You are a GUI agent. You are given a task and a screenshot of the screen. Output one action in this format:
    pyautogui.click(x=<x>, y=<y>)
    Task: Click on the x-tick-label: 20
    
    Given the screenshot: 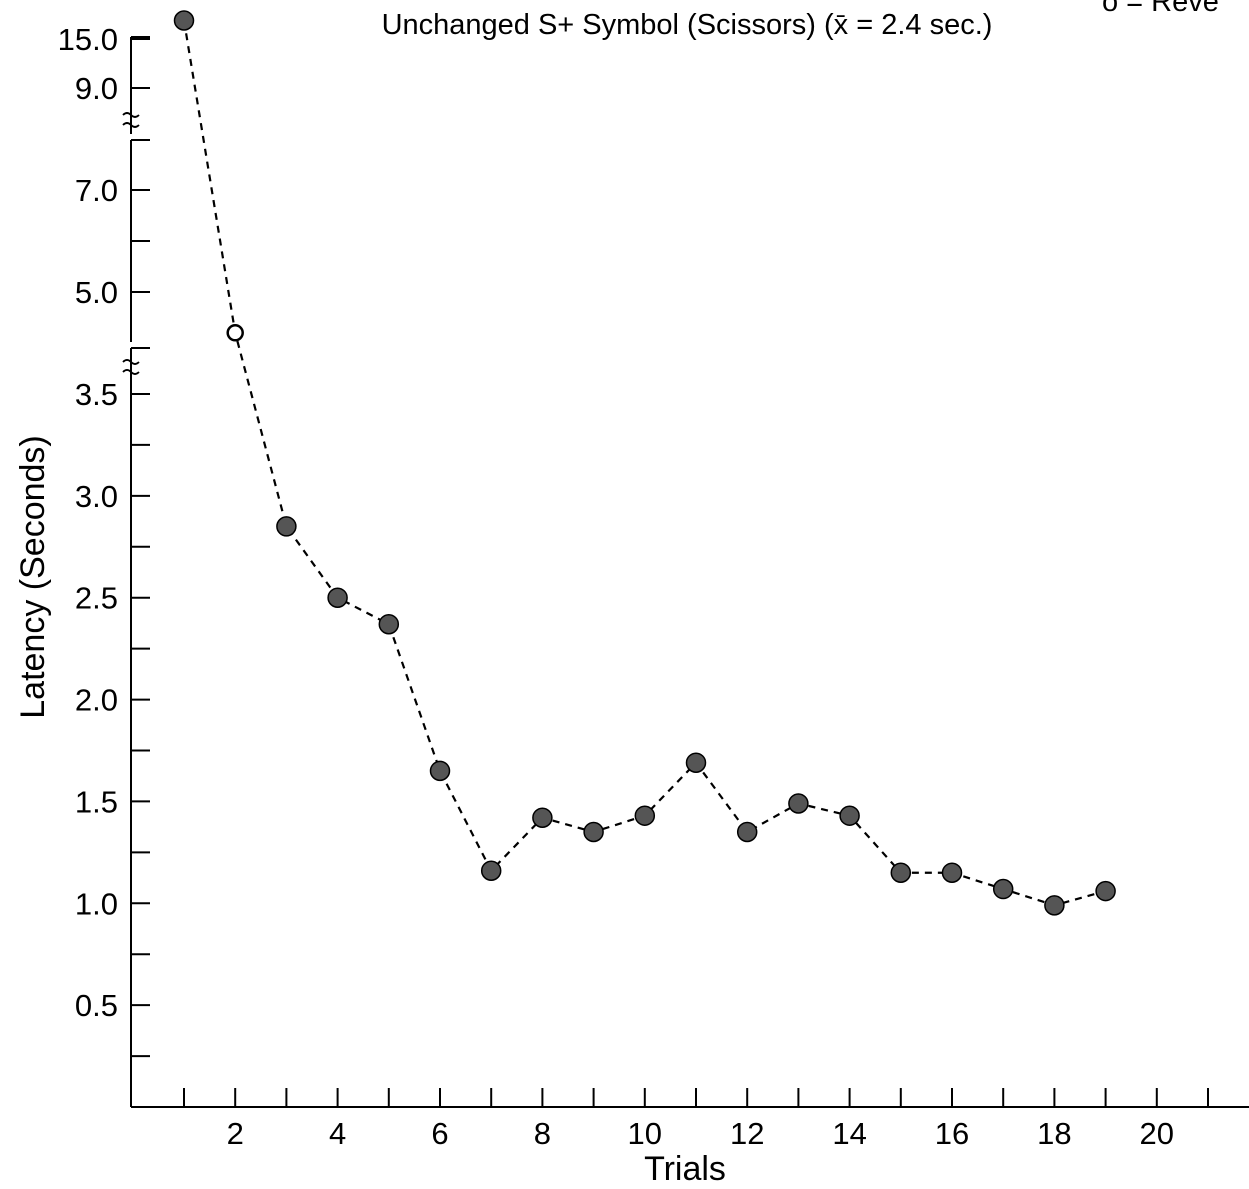 What is the action you would take?
    pyautogui.click(x=1157, y=1133)
    